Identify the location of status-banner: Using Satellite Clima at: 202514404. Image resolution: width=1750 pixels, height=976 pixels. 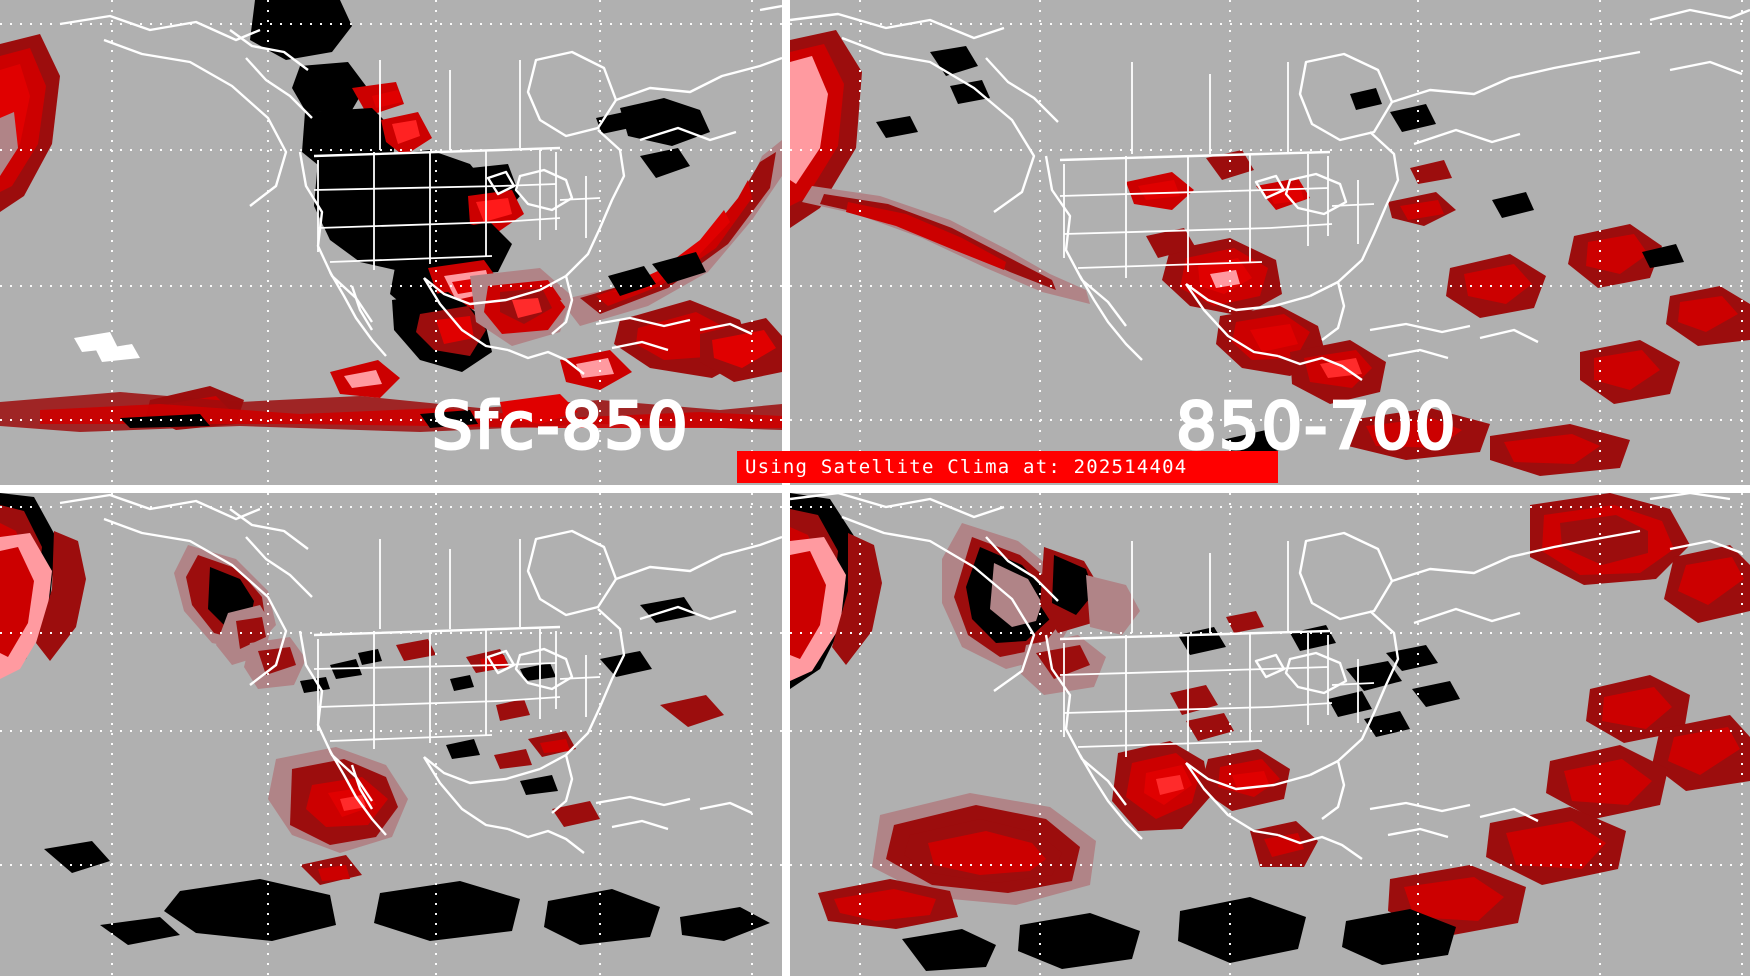
(1007, 467).